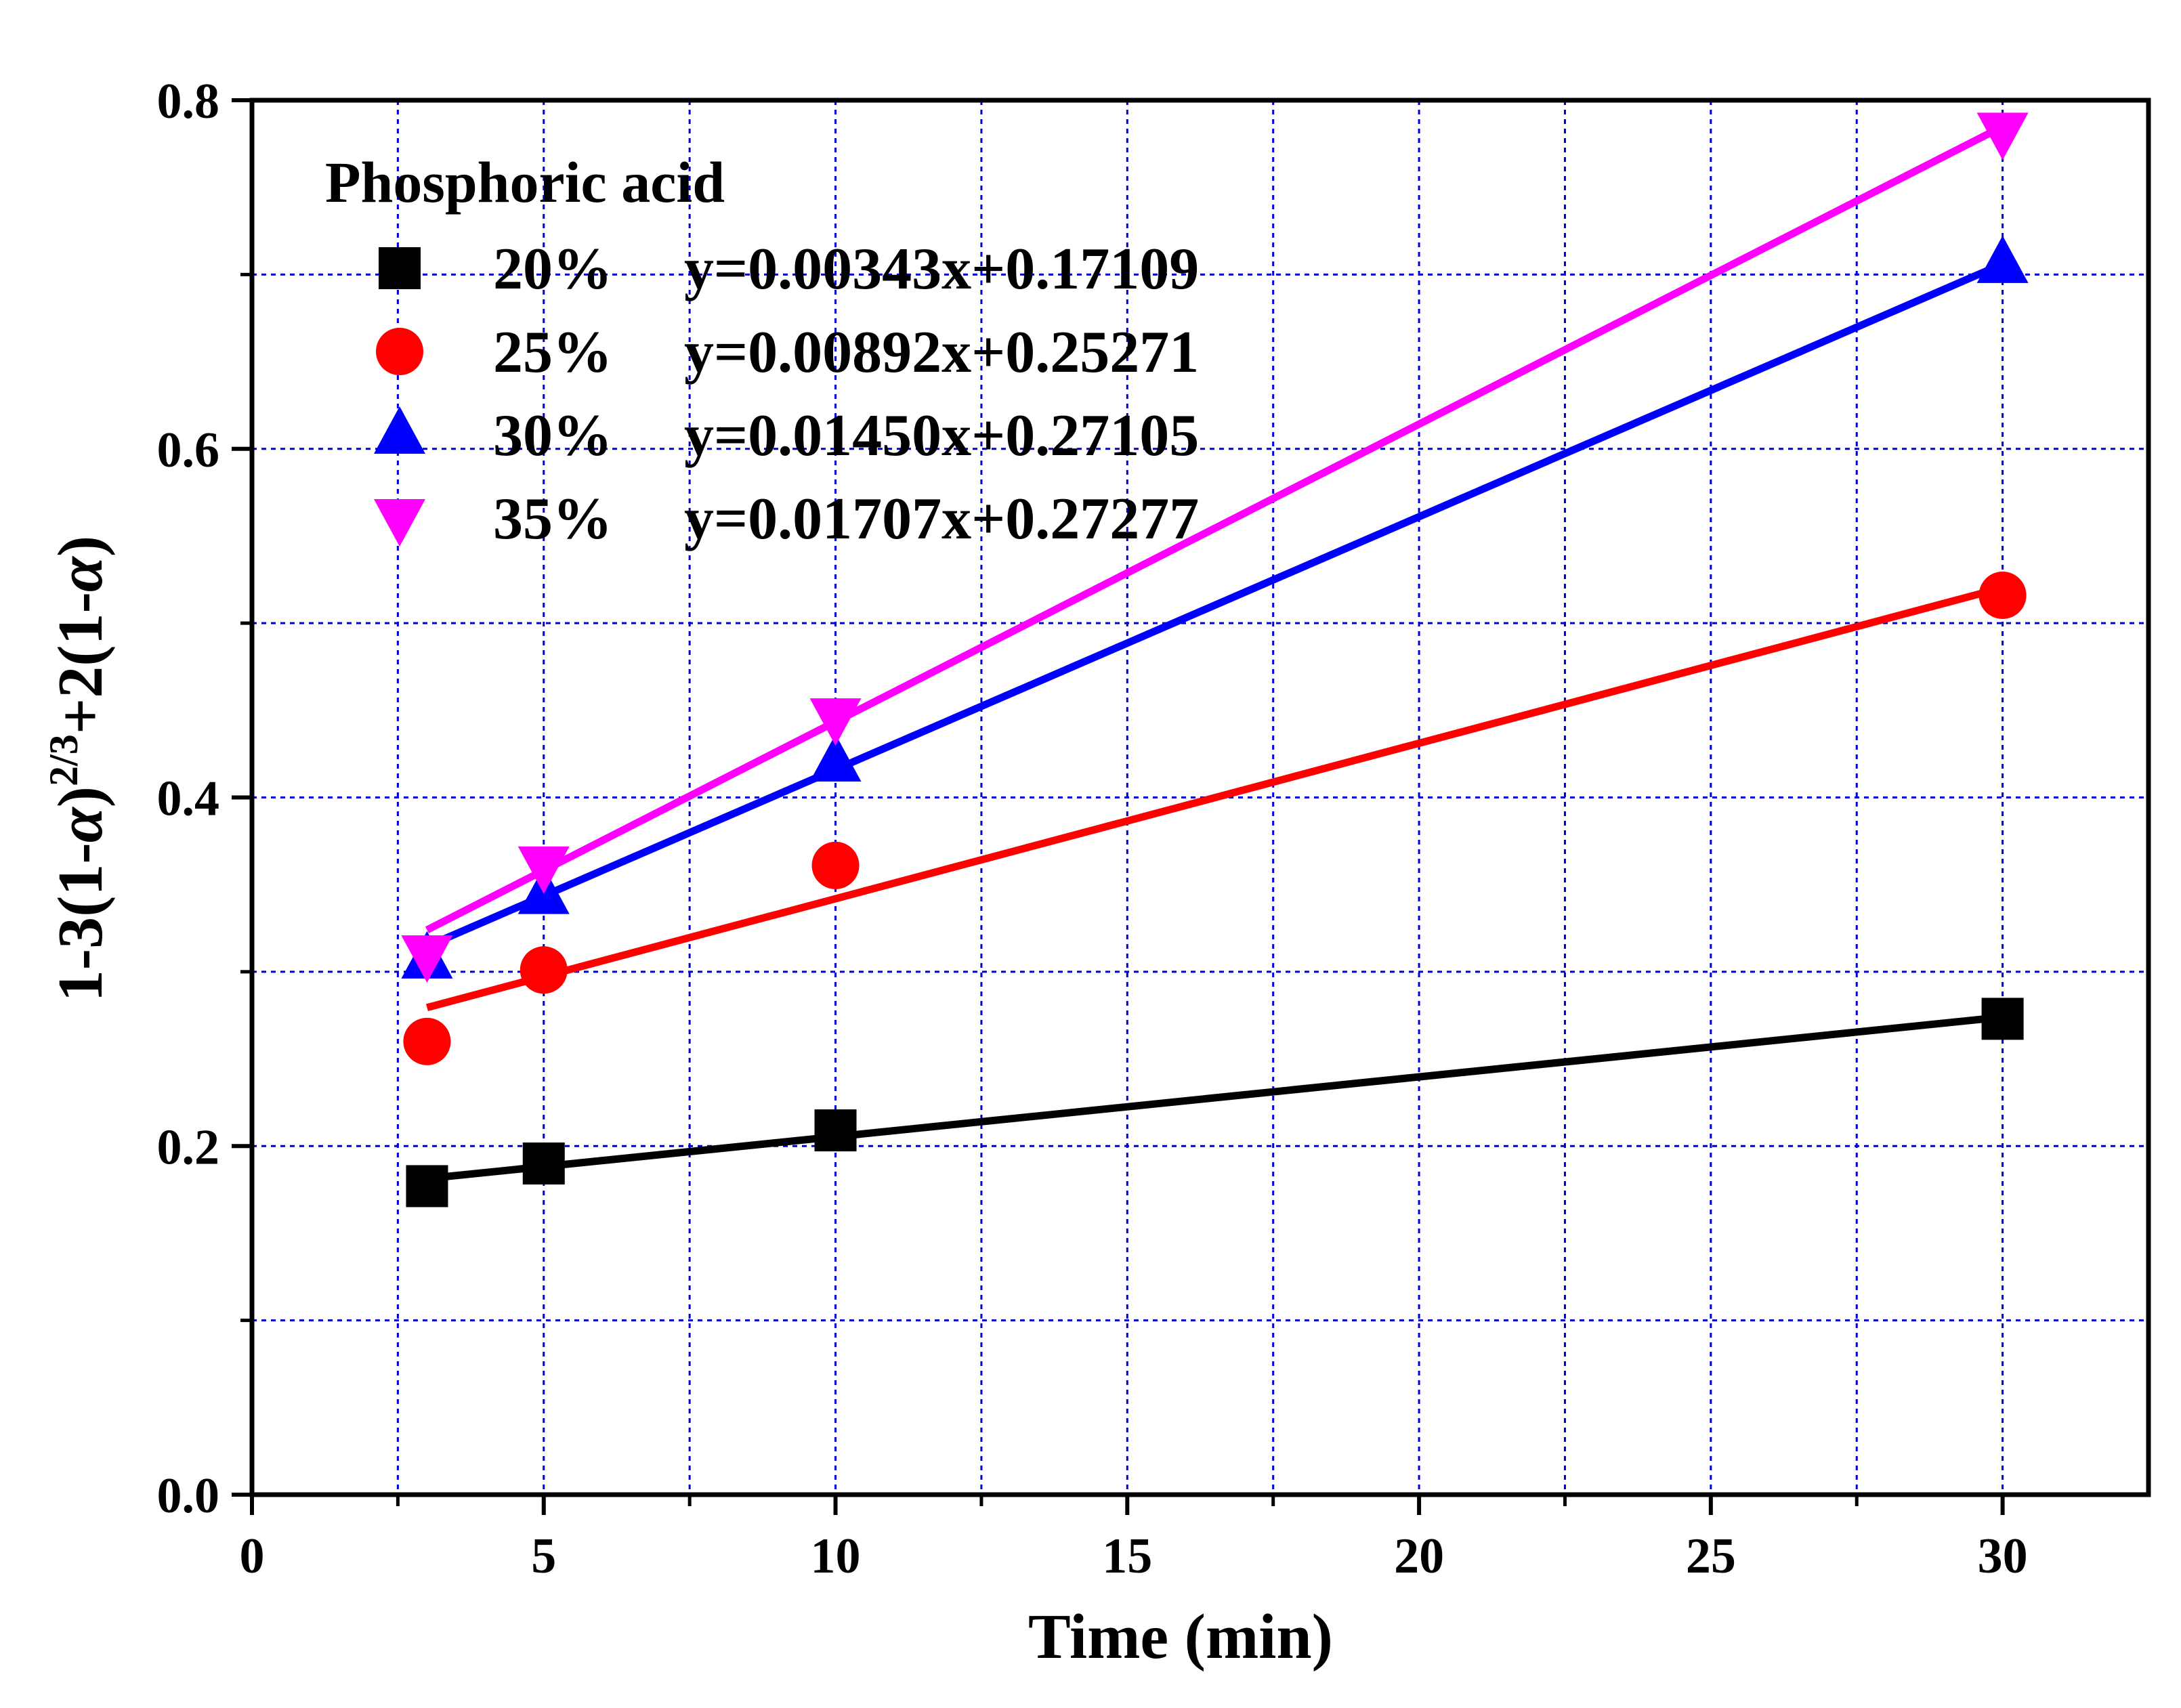 The image size is (2181, 1708). Describe the element at coordinates (80, 824) in the screenshot. I see `y-axis-title-alpha: α` at that location.